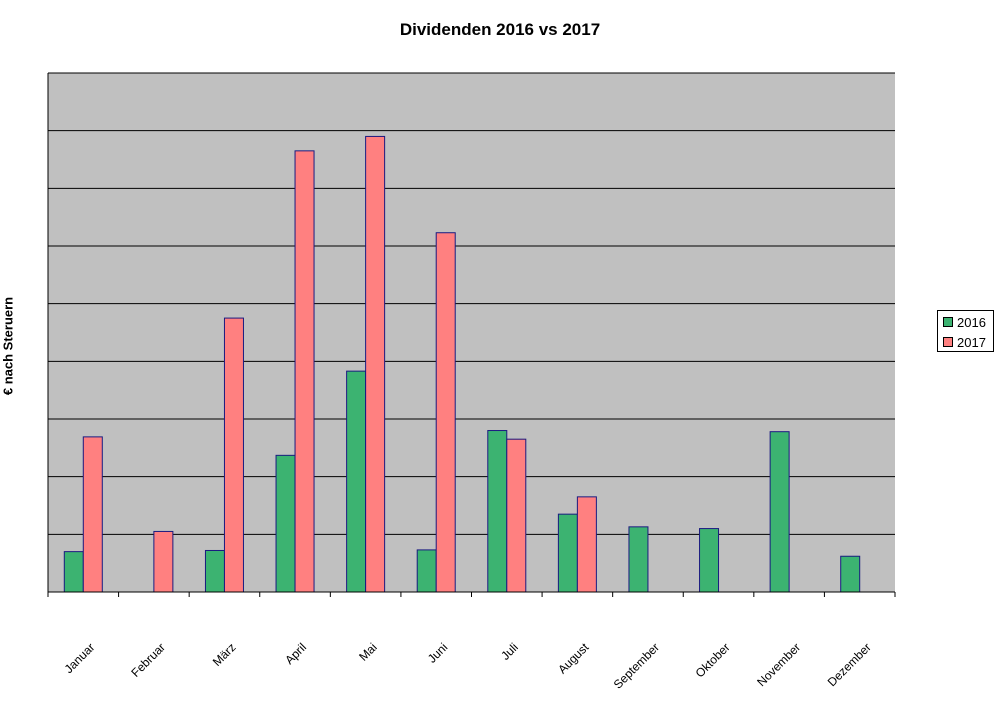  I want to click on x-tick-label-märz: März, so click(224, 654).